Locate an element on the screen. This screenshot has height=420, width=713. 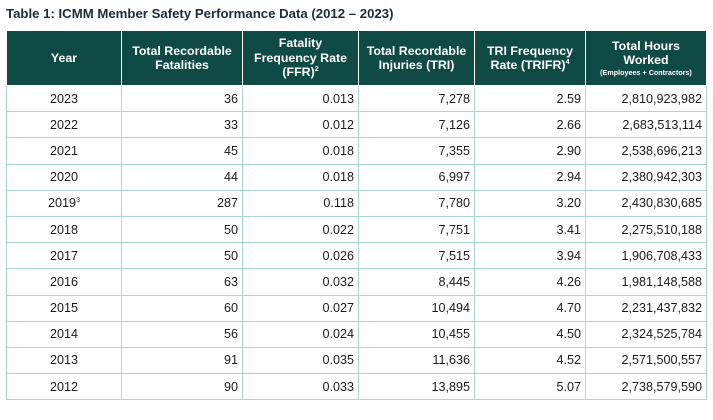
cell-trifr: 5.07 is located at coordinates (530, 387).